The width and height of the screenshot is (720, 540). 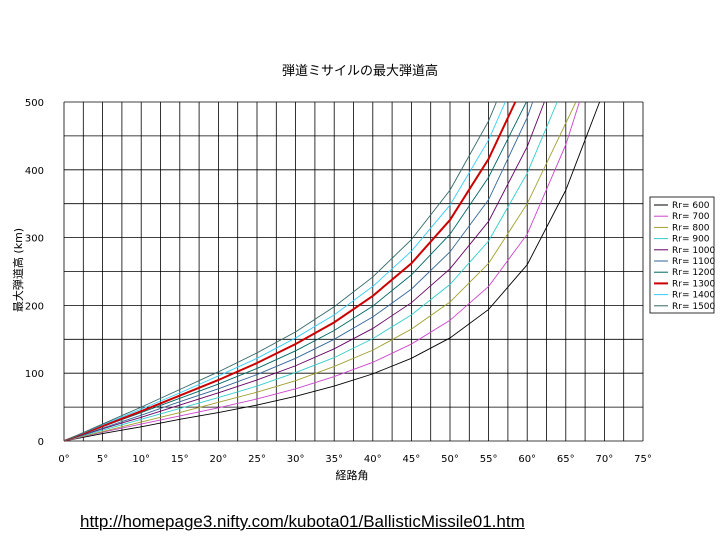 I want to click on y-axis-label: 最大弾道高 (km), so click(x=18, y=270).